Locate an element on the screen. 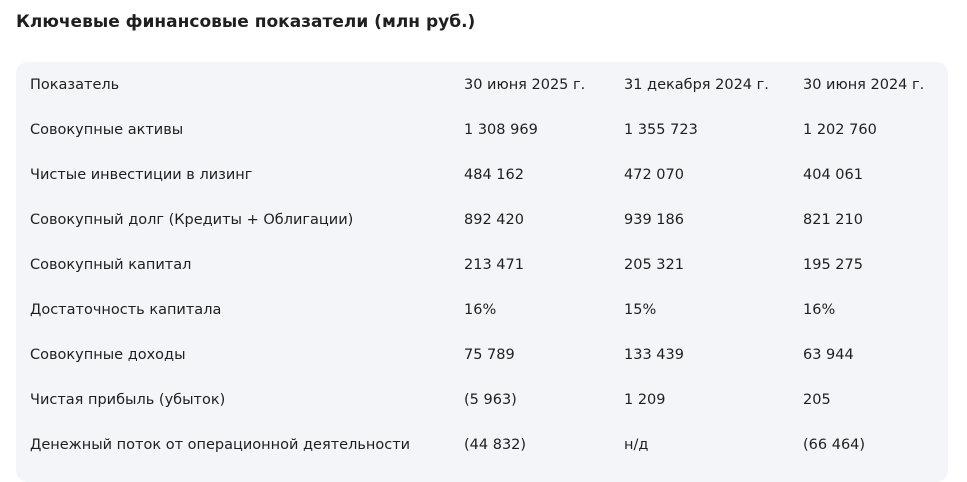 This screenshot has width=967, height=482. table-row: Совокупные доходы 75 789 133 439 63 944 is located at coordinates (486, 354).